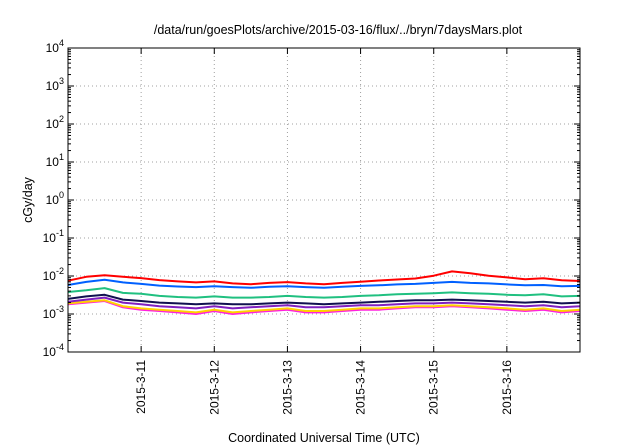 The image size is (640, 448). Describe the element at coordinates (214, 387) in the screenshot. I see `x-tick-label: 2015-3-12` at that location.